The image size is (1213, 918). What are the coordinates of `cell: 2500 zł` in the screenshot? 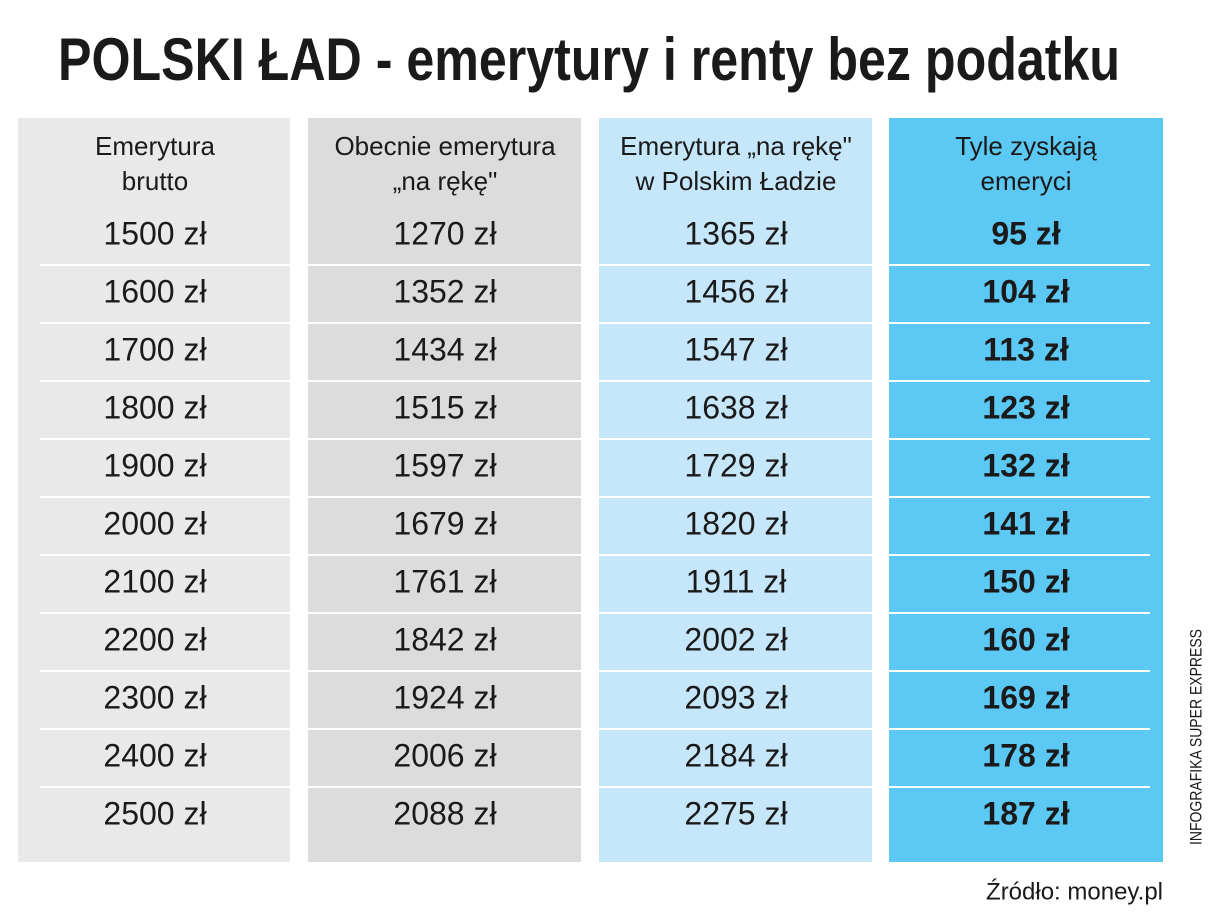 It's located at (154, 813).